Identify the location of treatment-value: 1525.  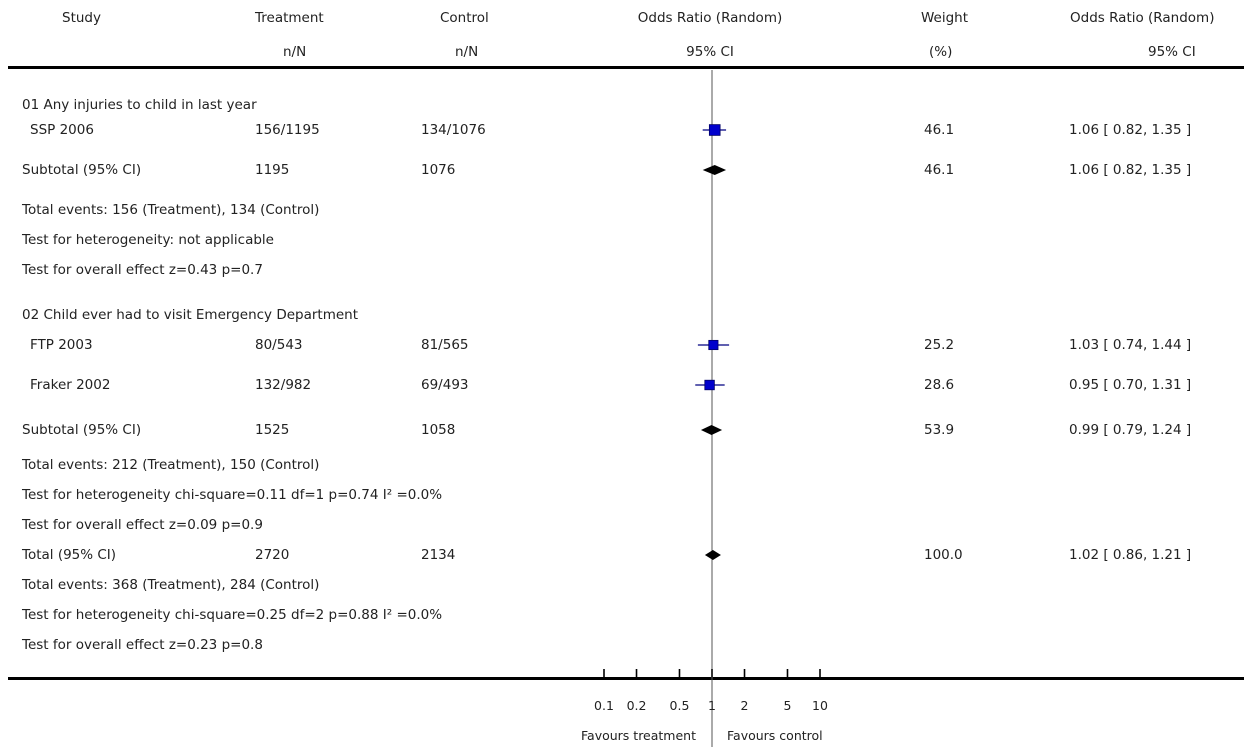
(272, 430).